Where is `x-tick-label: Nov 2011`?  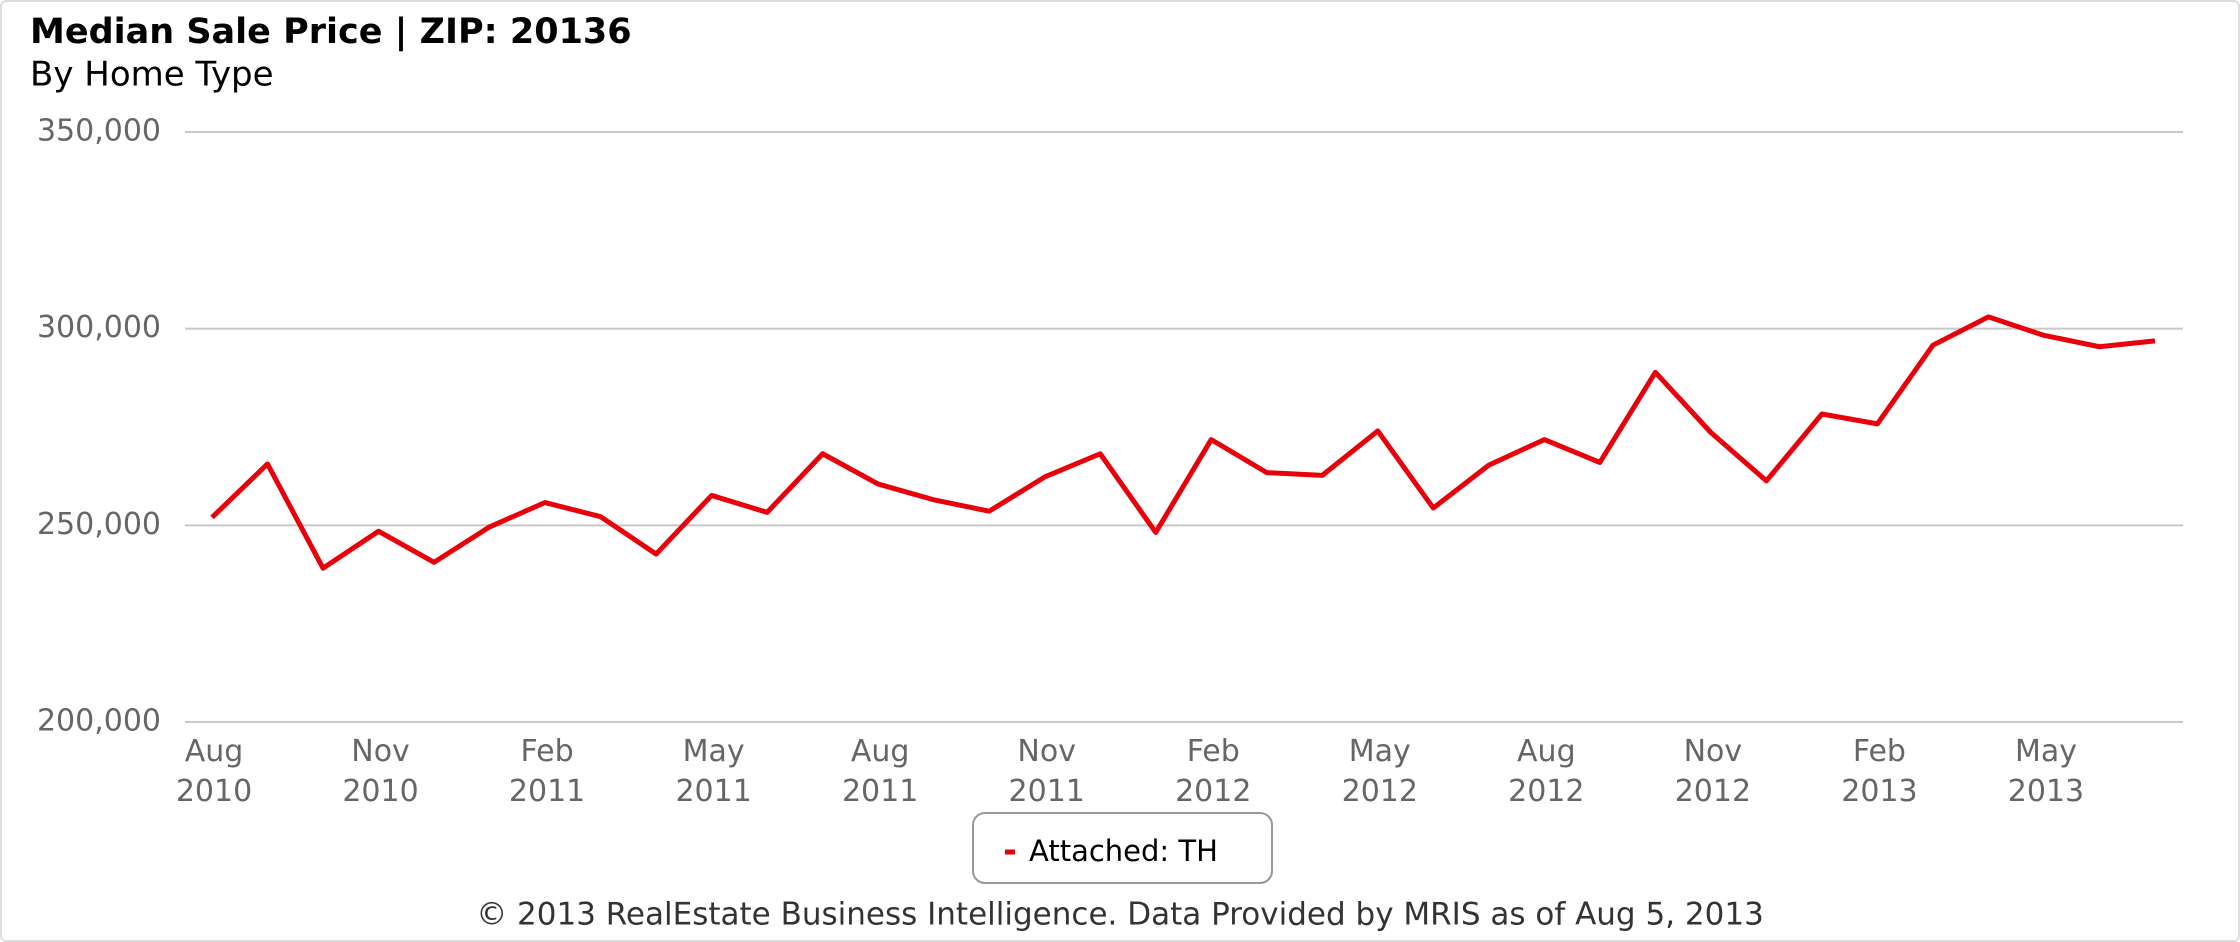
x-tick-label: Nov 2011 is located at coordinates (1046, 771).